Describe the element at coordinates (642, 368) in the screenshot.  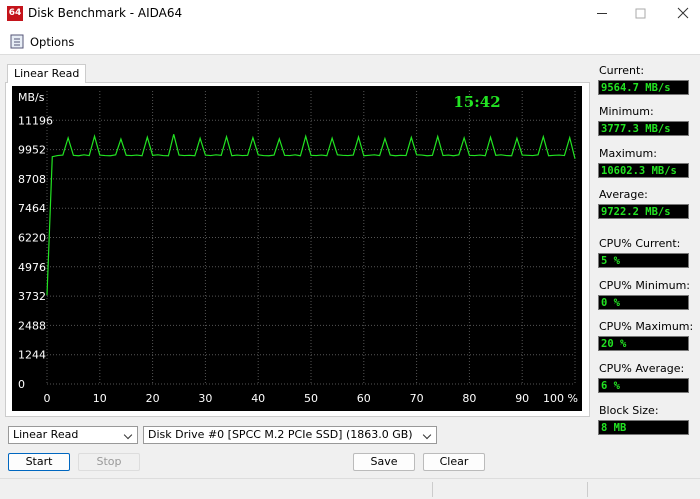
I see `stat-label: CPU% Average:` at that location.